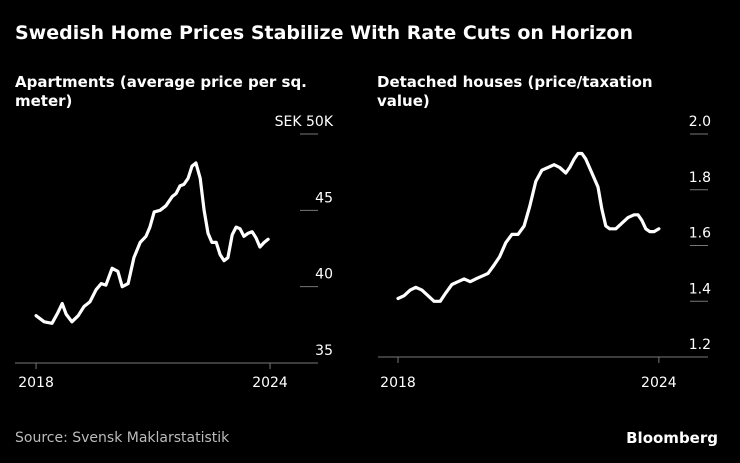 The width and height of the screenshot is (740, 463). What do you see at coordinates (324, 351) in the screenshot?
I see `y-tick-label: 35` at bounding box center [324, 351].